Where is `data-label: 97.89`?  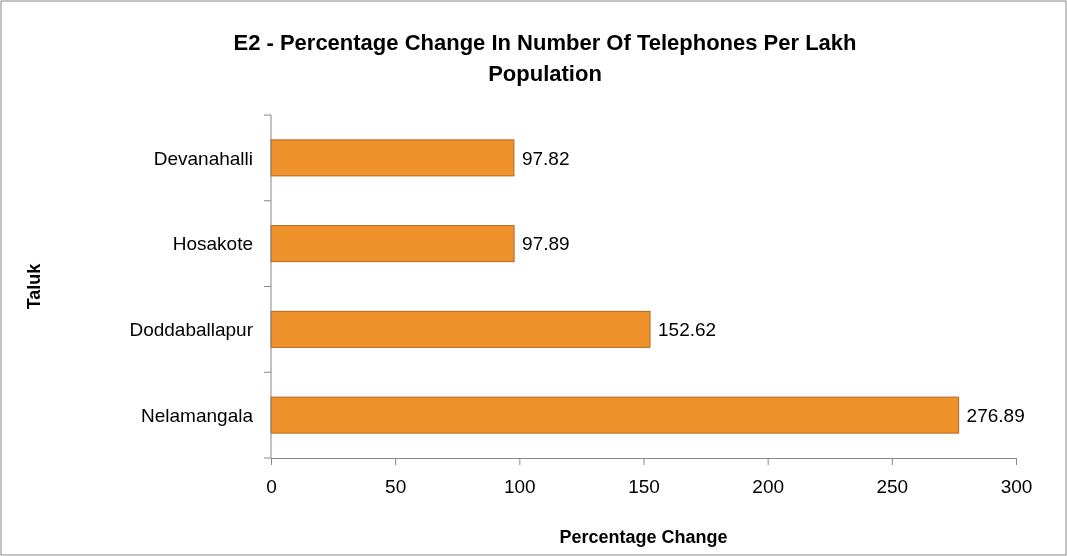
data-label: 97.89 is located at coordinates (546, 244).